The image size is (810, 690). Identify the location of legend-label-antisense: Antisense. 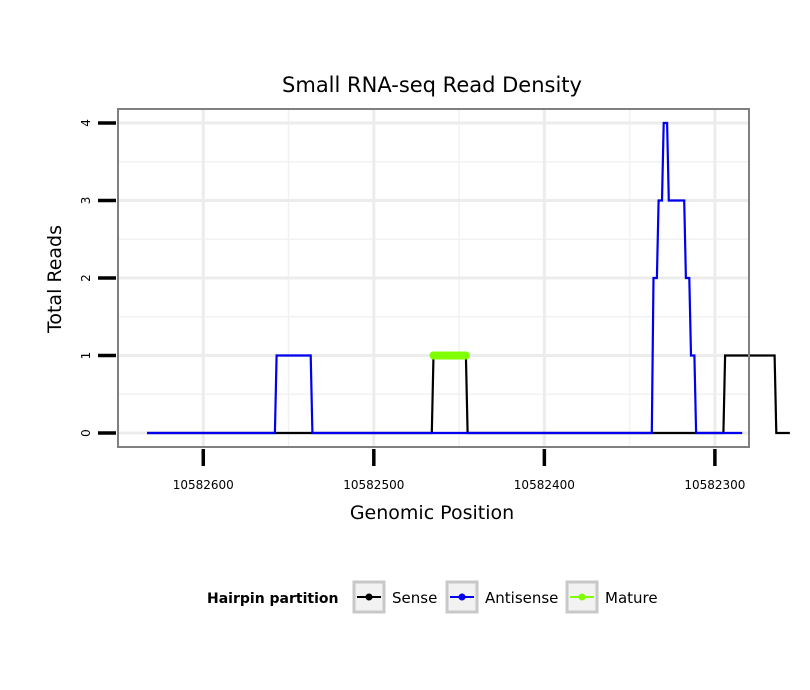
(521, 598).